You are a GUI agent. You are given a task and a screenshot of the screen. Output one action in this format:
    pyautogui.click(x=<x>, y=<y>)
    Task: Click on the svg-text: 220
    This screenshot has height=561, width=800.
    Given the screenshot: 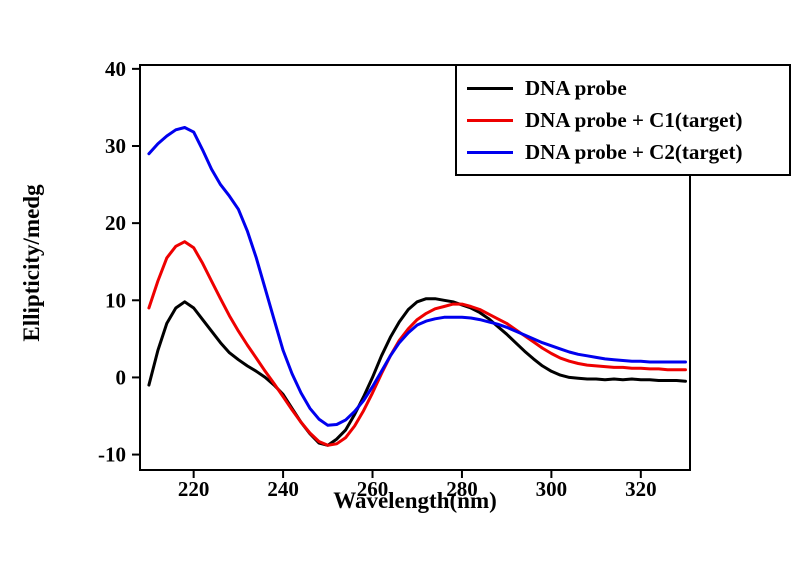 What is the action you would take?
    pyautogui.click(x=194, y=489)
    